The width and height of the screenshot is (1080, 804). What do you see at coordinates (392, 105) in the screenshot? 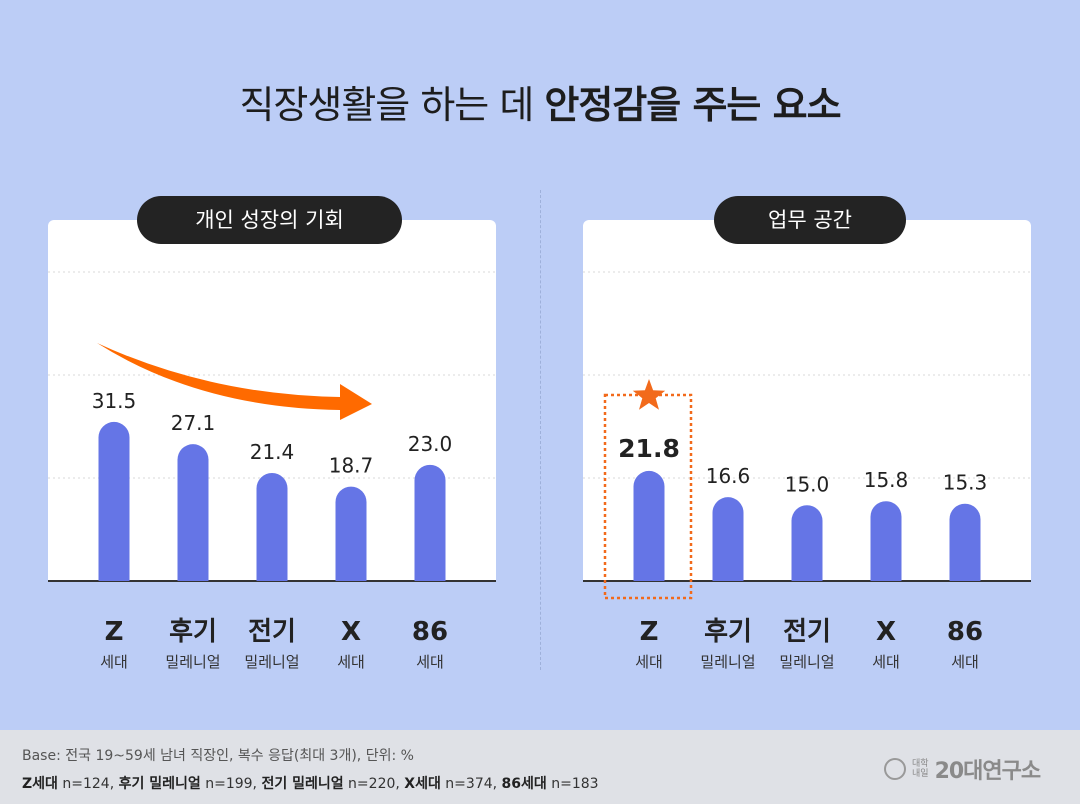
I see `title-regular: 직장생활을 하는 데` at bounding box center [392, 105].